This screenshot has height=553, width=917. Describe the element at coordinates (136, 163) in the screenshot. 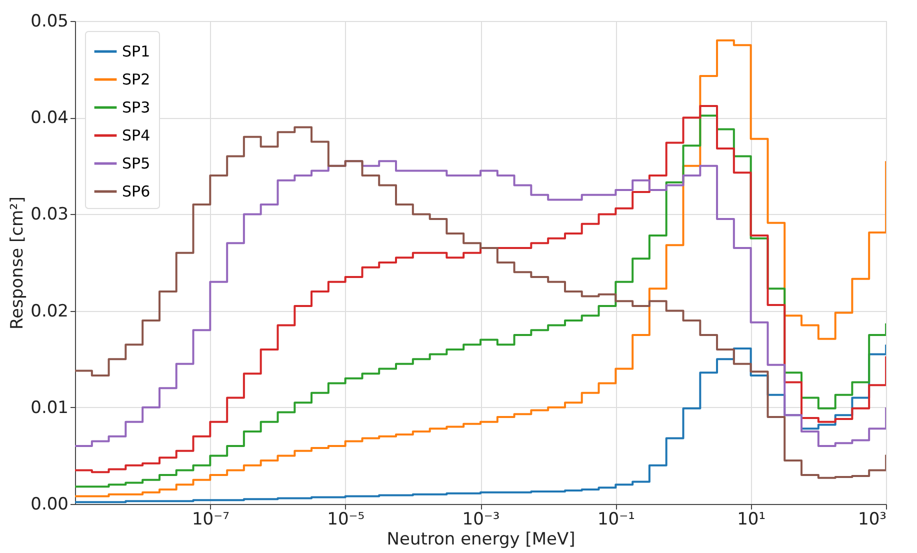

I see `legend-label: SP5` at that location.